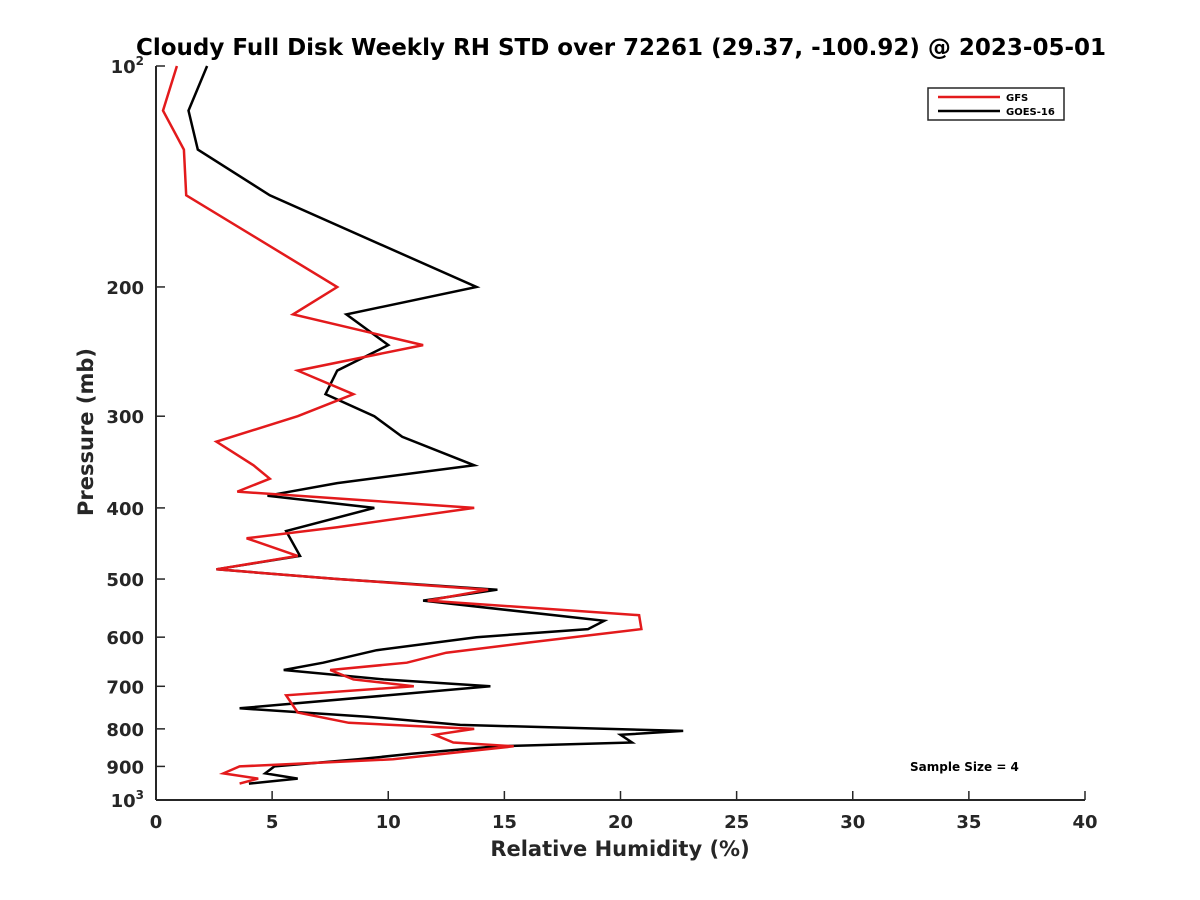  What do you see at coordinates (968, 822) in the screenshot?
I see `x-tick-label: 35` at bounding box center [968, 822].